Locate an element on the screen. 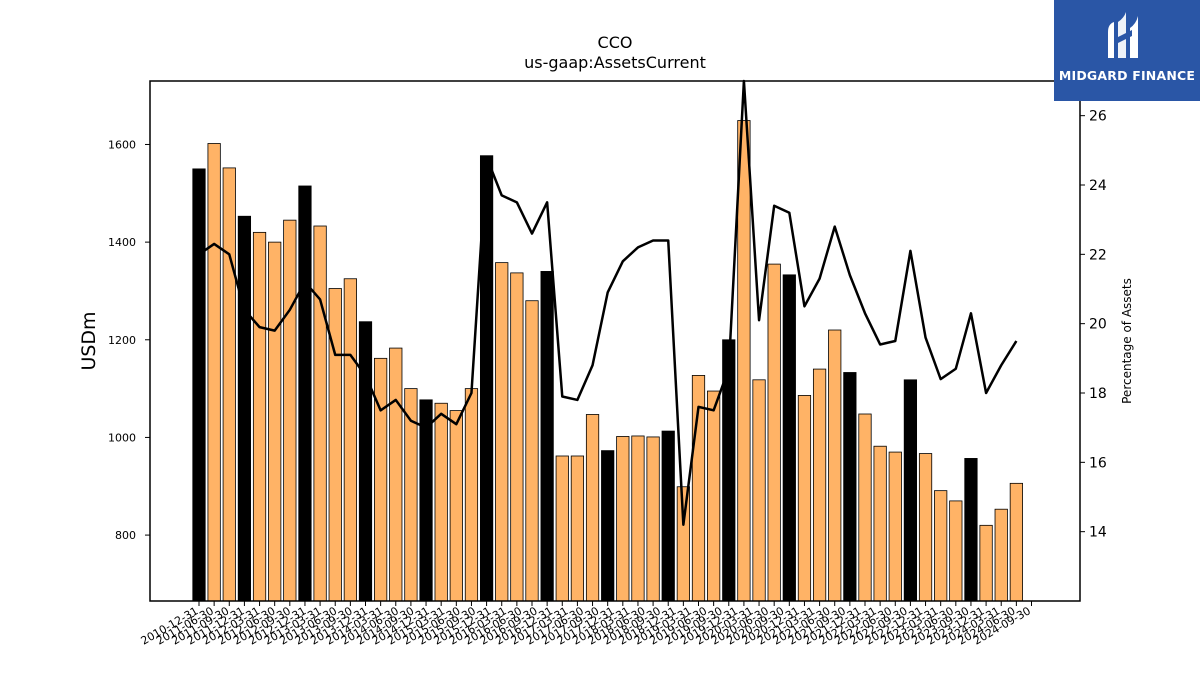 Image resolution: width=1200 pixels, height=675 pixels. y2-tick-label: 18 is located at coordinates (1098, 394).